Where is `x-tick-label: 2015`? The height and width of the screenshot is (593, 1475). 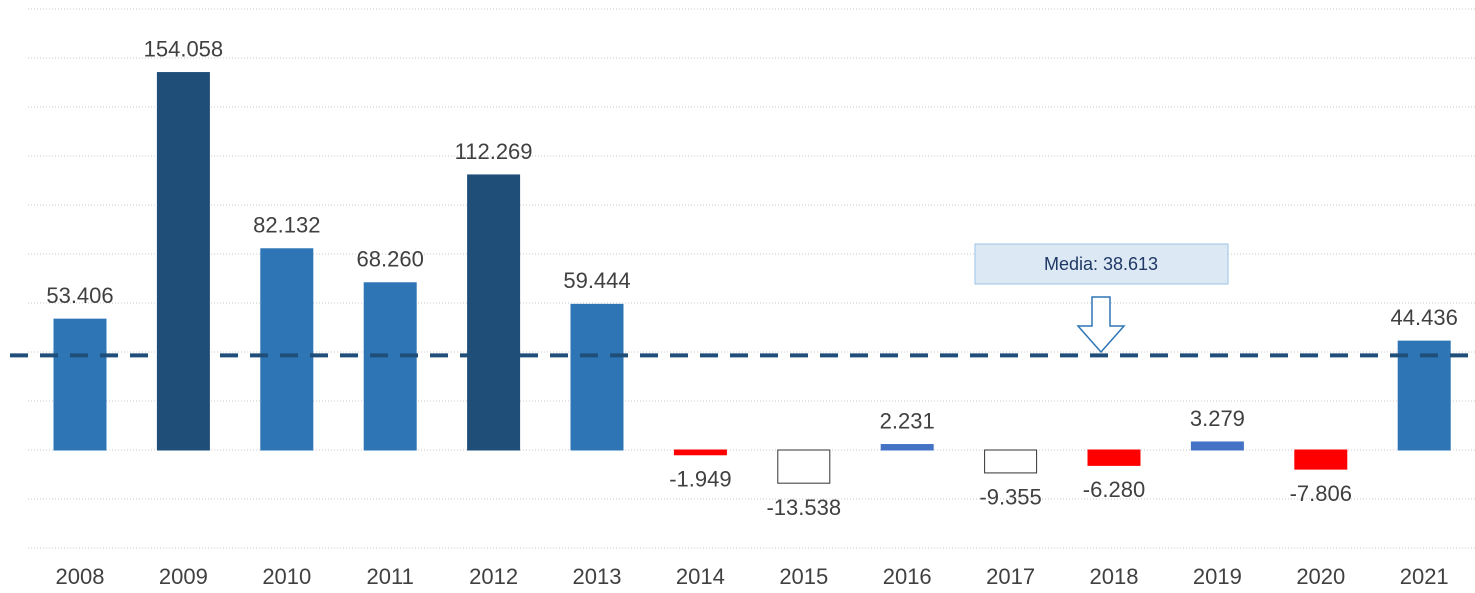 x-tick-label: 2015 is located at coordinates (803, 576).